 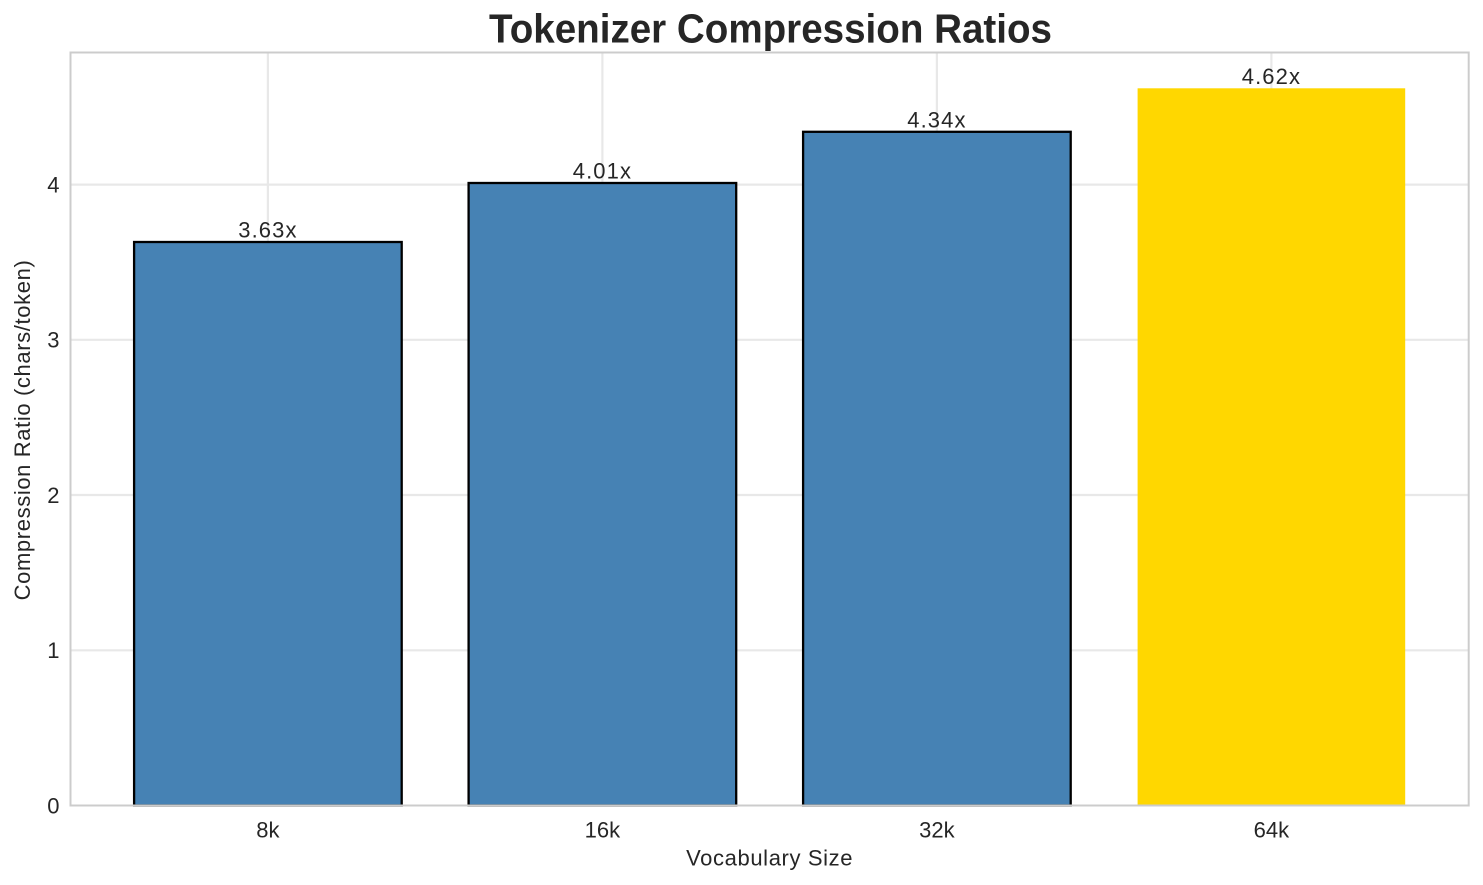 I want to click on svg-text: 3.63x, so click(x=267, y=230).